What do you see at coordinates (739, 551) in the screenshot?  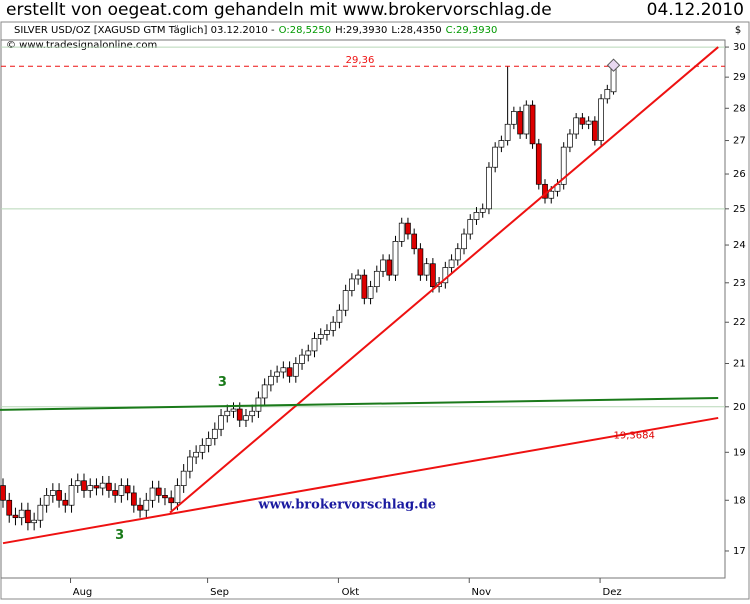 I see `y-tick-label: 17` at bounding box center [739, 551].